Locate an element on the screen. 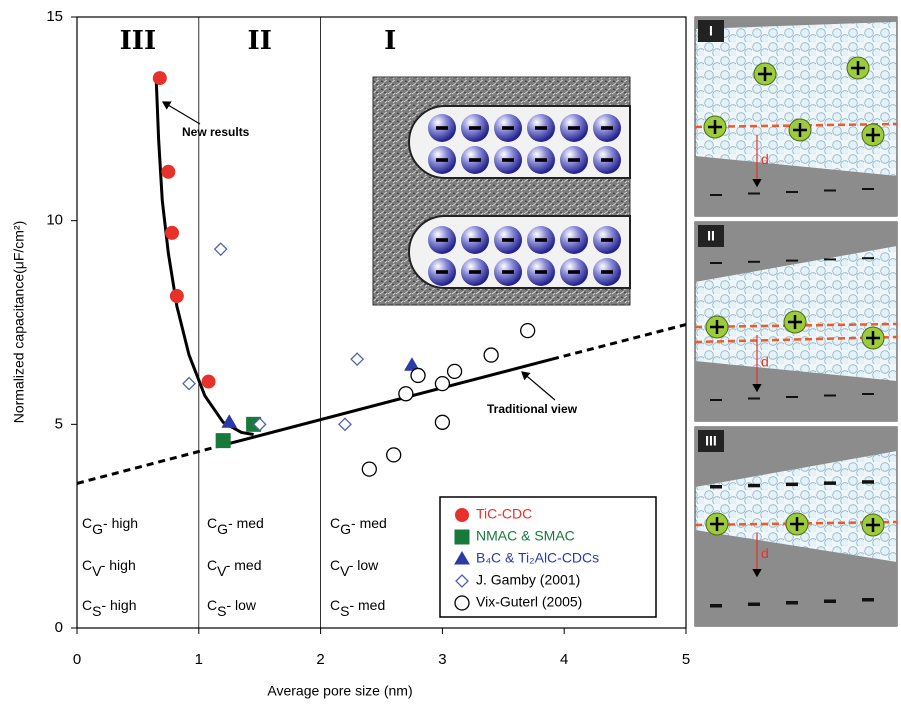 Image resolution: width=901 pixels, height=709 pixels. panel: d III is located at coordinates (796, 526).